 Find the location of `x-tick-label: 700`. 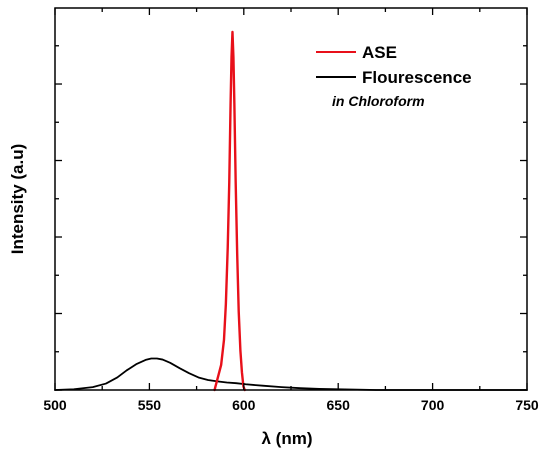

x-tick-label: 700 is located at coordinates (433, 405).